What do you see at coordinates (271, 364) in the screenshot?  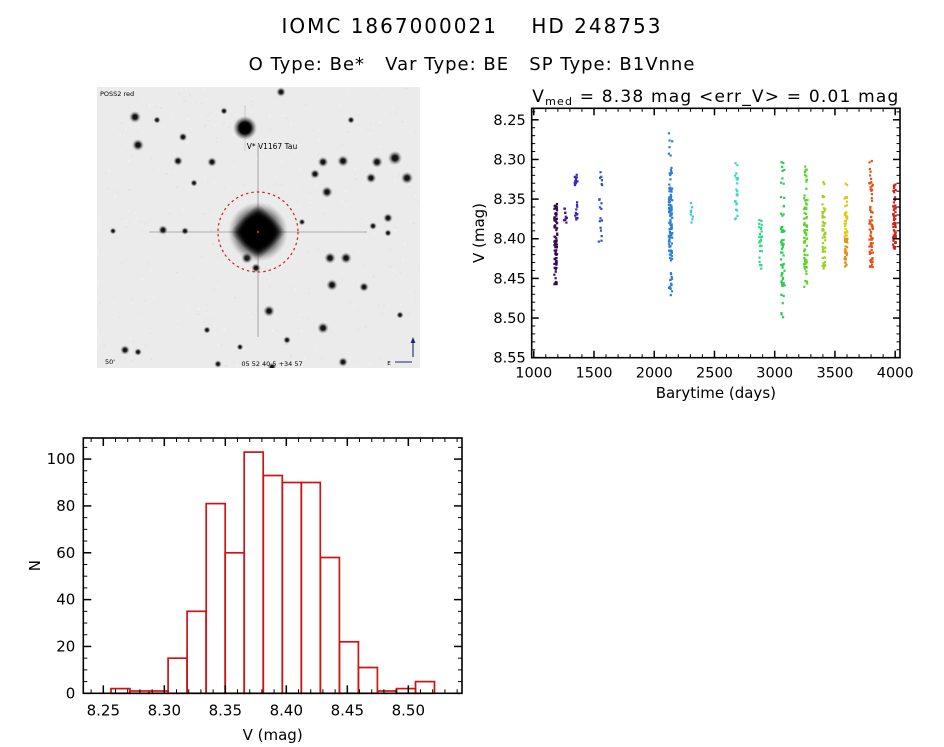 I see `coordinates-label: 05 52 40.5 +34 57` at bounding box center [271, 364].